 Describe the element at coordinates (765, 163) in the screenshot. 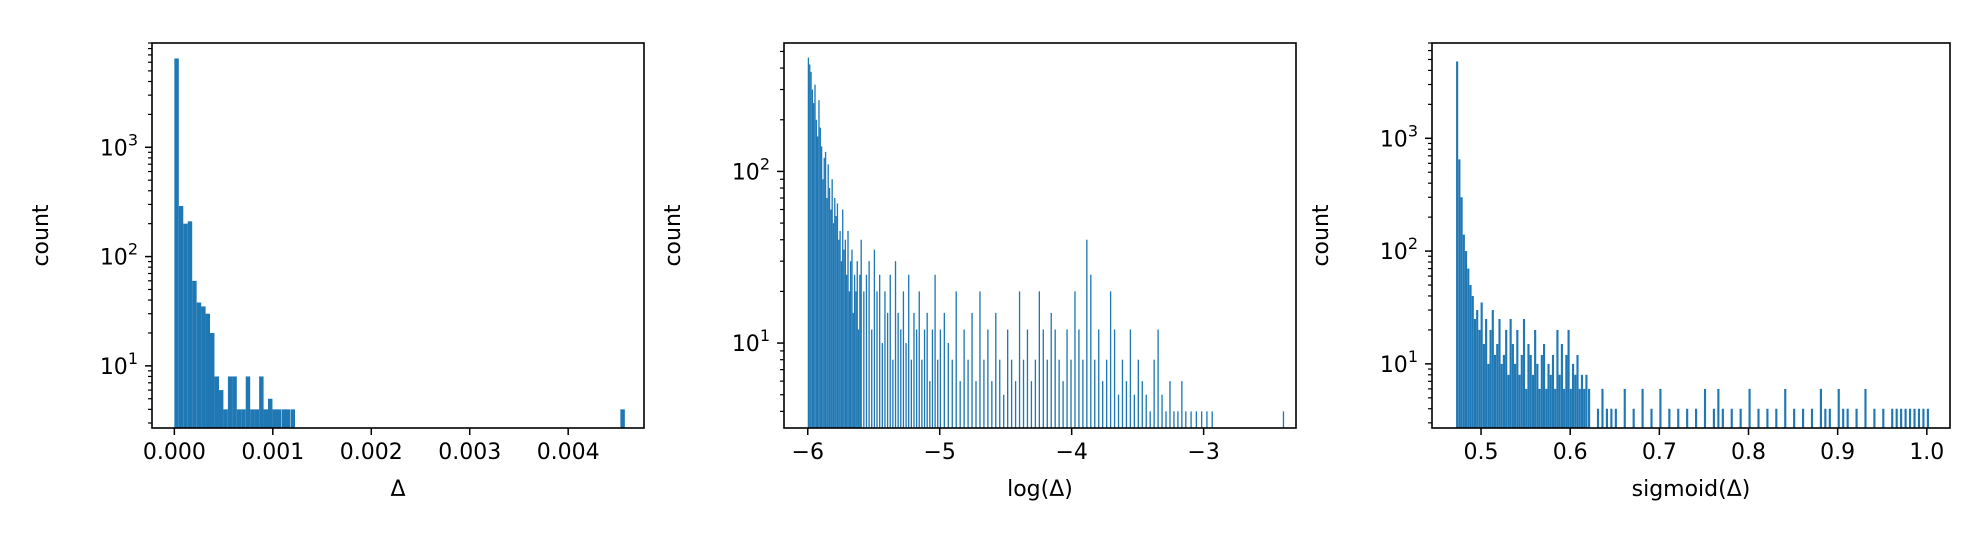

I see `y-tick-exponent: 2` at that location.